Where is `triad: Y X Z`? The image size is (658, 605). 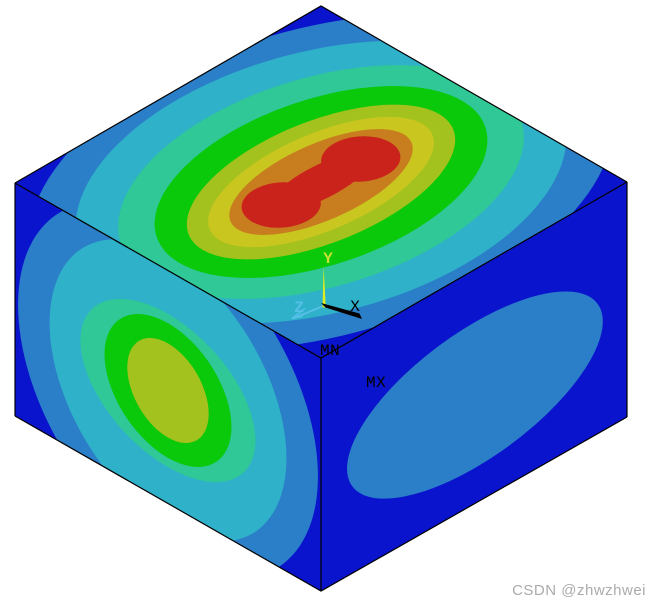
triad: Y X Z is located at coordinates (326, 285).